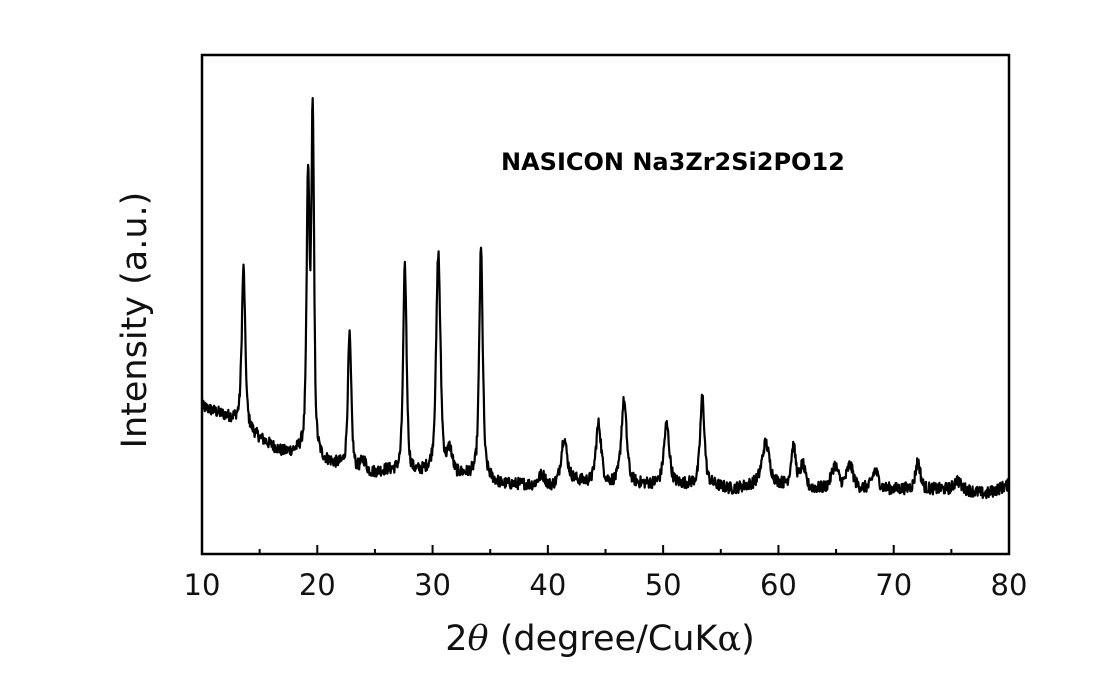 The height and width of the screenshot is (693, 1120). What do you see at coordinates (778, 585) in the screenshot?
I see `x-tick-label: 60` at bounding box center [778, 585].